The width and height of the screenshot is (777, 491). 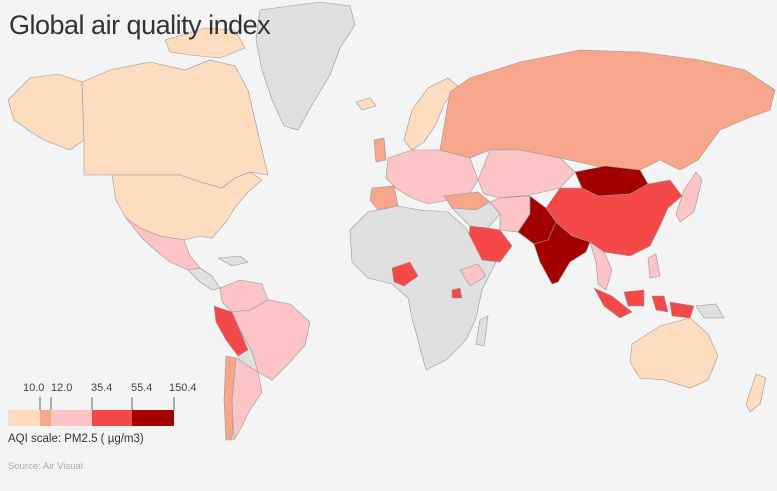 What do you see at coordinates (271, 340) in the screenshot?
I see `country-brazil` at bounding box center [271, 340].